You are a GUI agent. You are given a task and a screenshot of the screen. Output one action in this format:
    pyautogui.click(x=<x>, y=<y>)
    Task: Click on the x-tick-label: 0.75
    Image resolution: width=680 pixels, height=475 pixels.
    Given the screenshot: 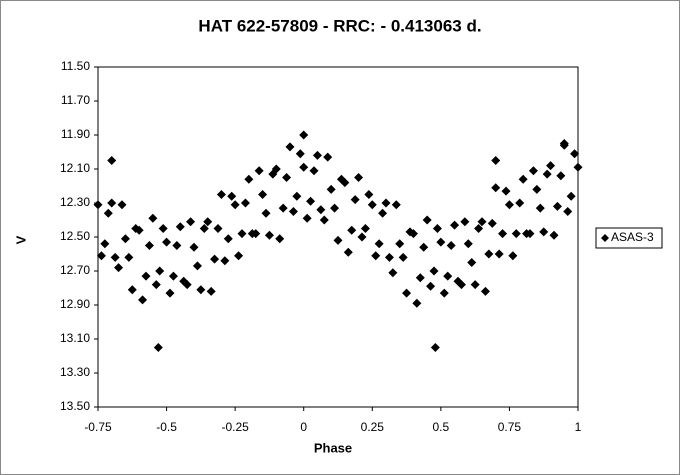 What is the action you would take?
    pyautogui.click(x=510, y=427)
    